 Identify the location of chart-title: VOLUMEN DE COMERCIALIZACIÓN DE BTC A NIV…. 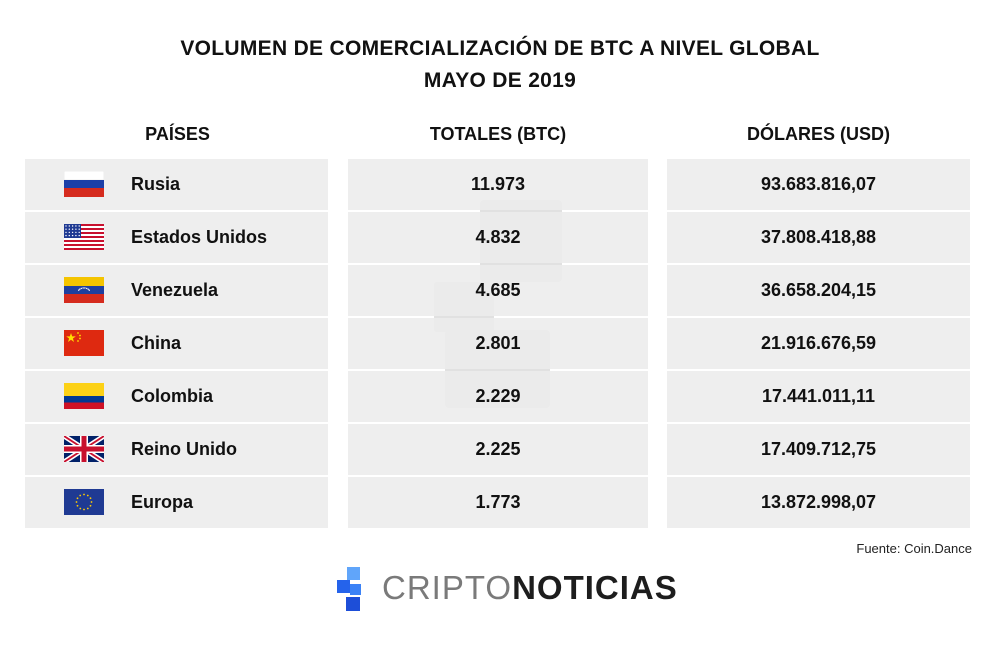
(500, 48).